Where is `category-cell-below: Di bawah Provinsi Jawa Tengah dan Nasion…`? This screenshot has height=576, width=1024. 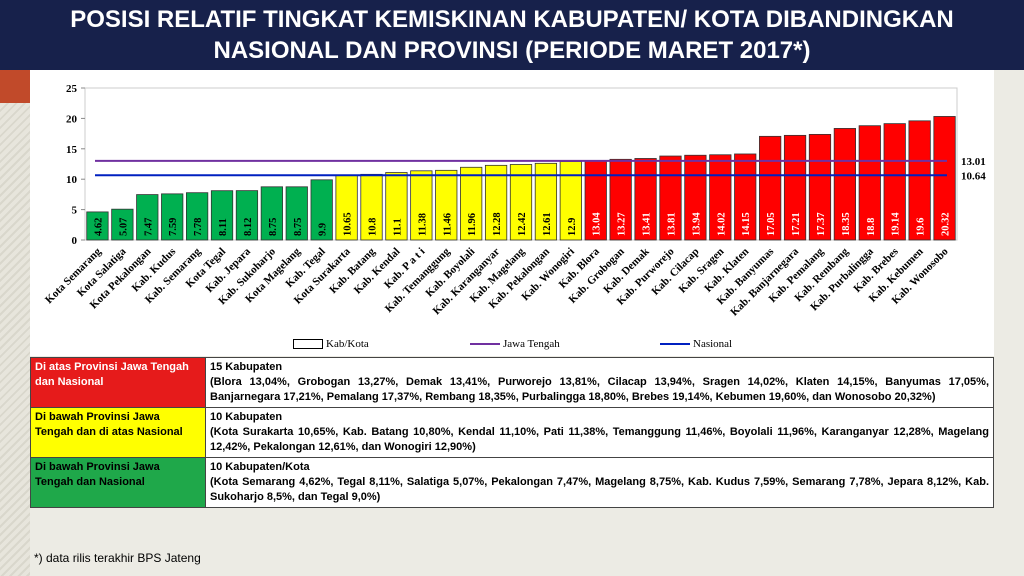
category-cell-below: Di bawah Provinsi Jawa Tengah dan Nasion… is located at coordinates (118, 482).